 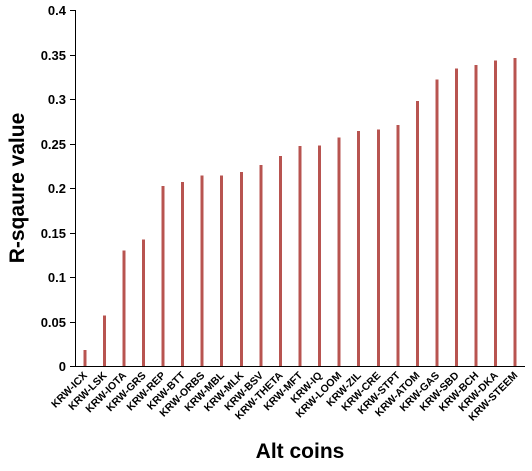 What do you see at coordinates (359, 248) in the screenshot?
I see `bar-krw-zil` at bounding box center [359, 248].